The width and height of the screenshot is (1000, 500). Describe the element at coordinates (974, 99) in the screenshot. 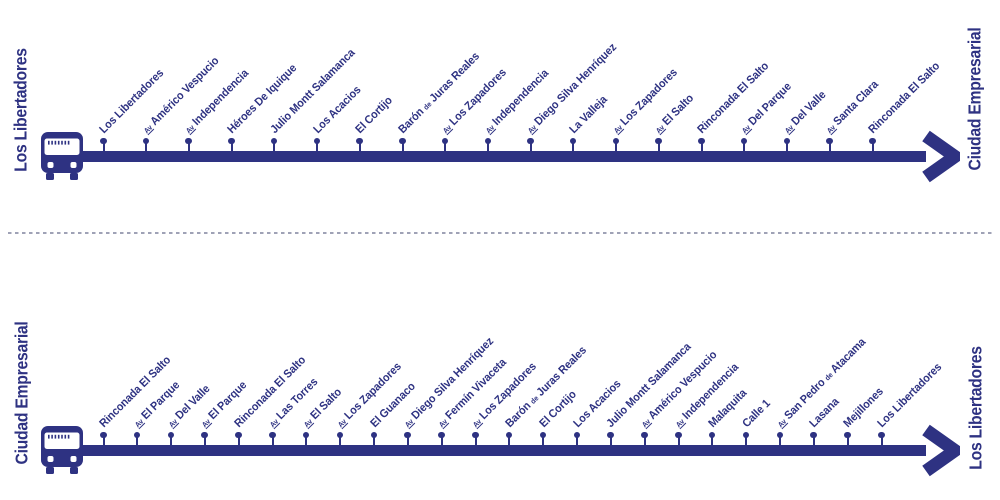

I see `route-destination-label: Ciudad Empresarial` at that location.